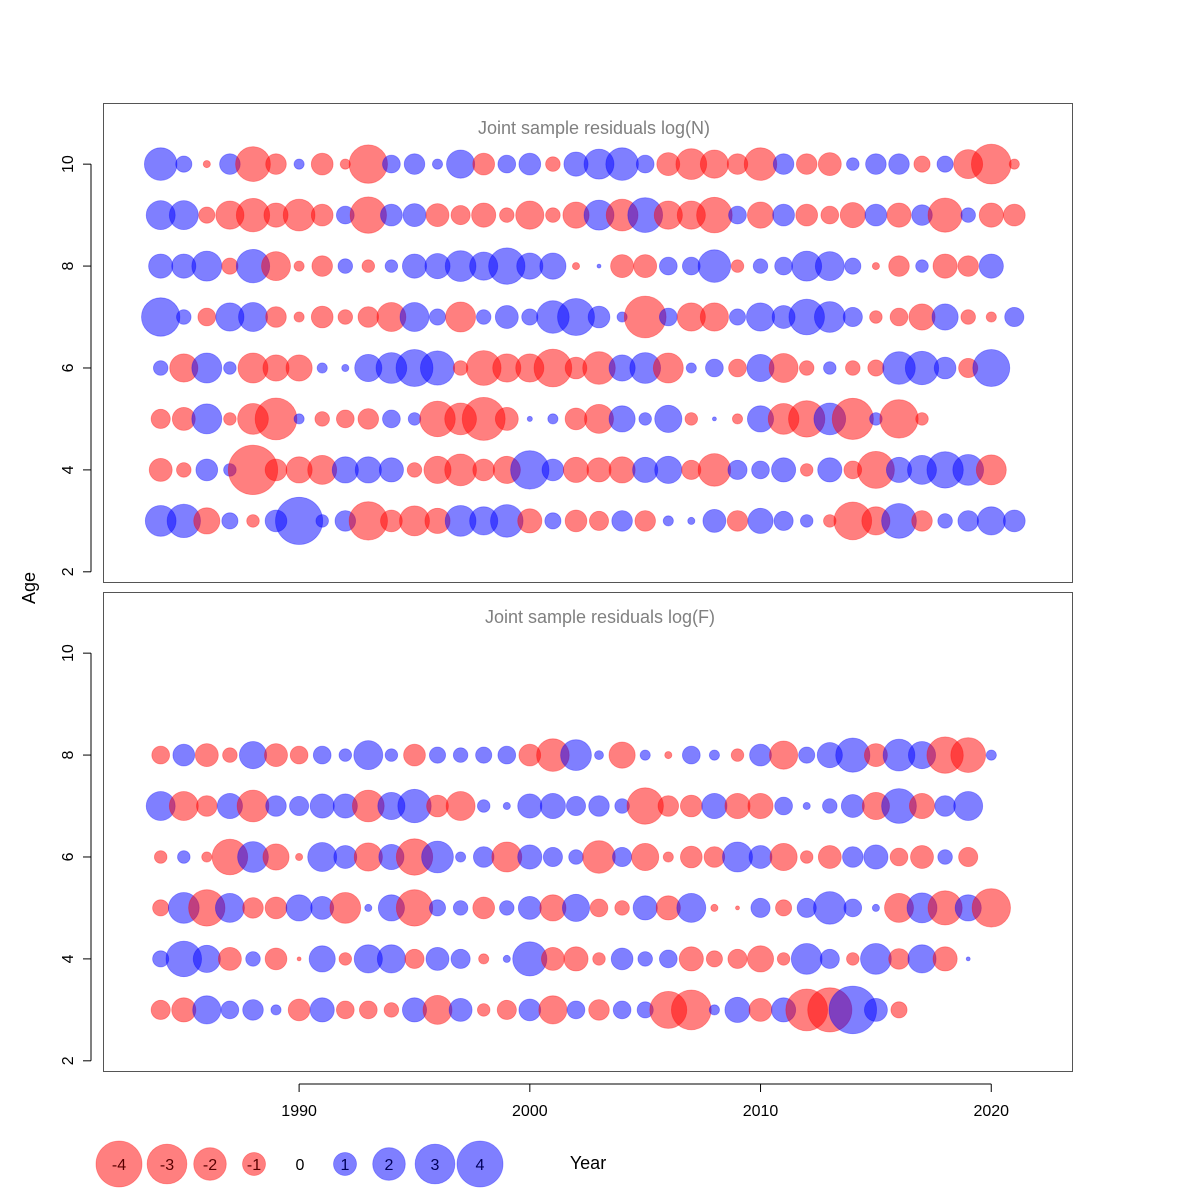 Image resolution: width=1200 pixels, height=1200 pixels. I want to click on legend-label: -2, so click(210, 1165).